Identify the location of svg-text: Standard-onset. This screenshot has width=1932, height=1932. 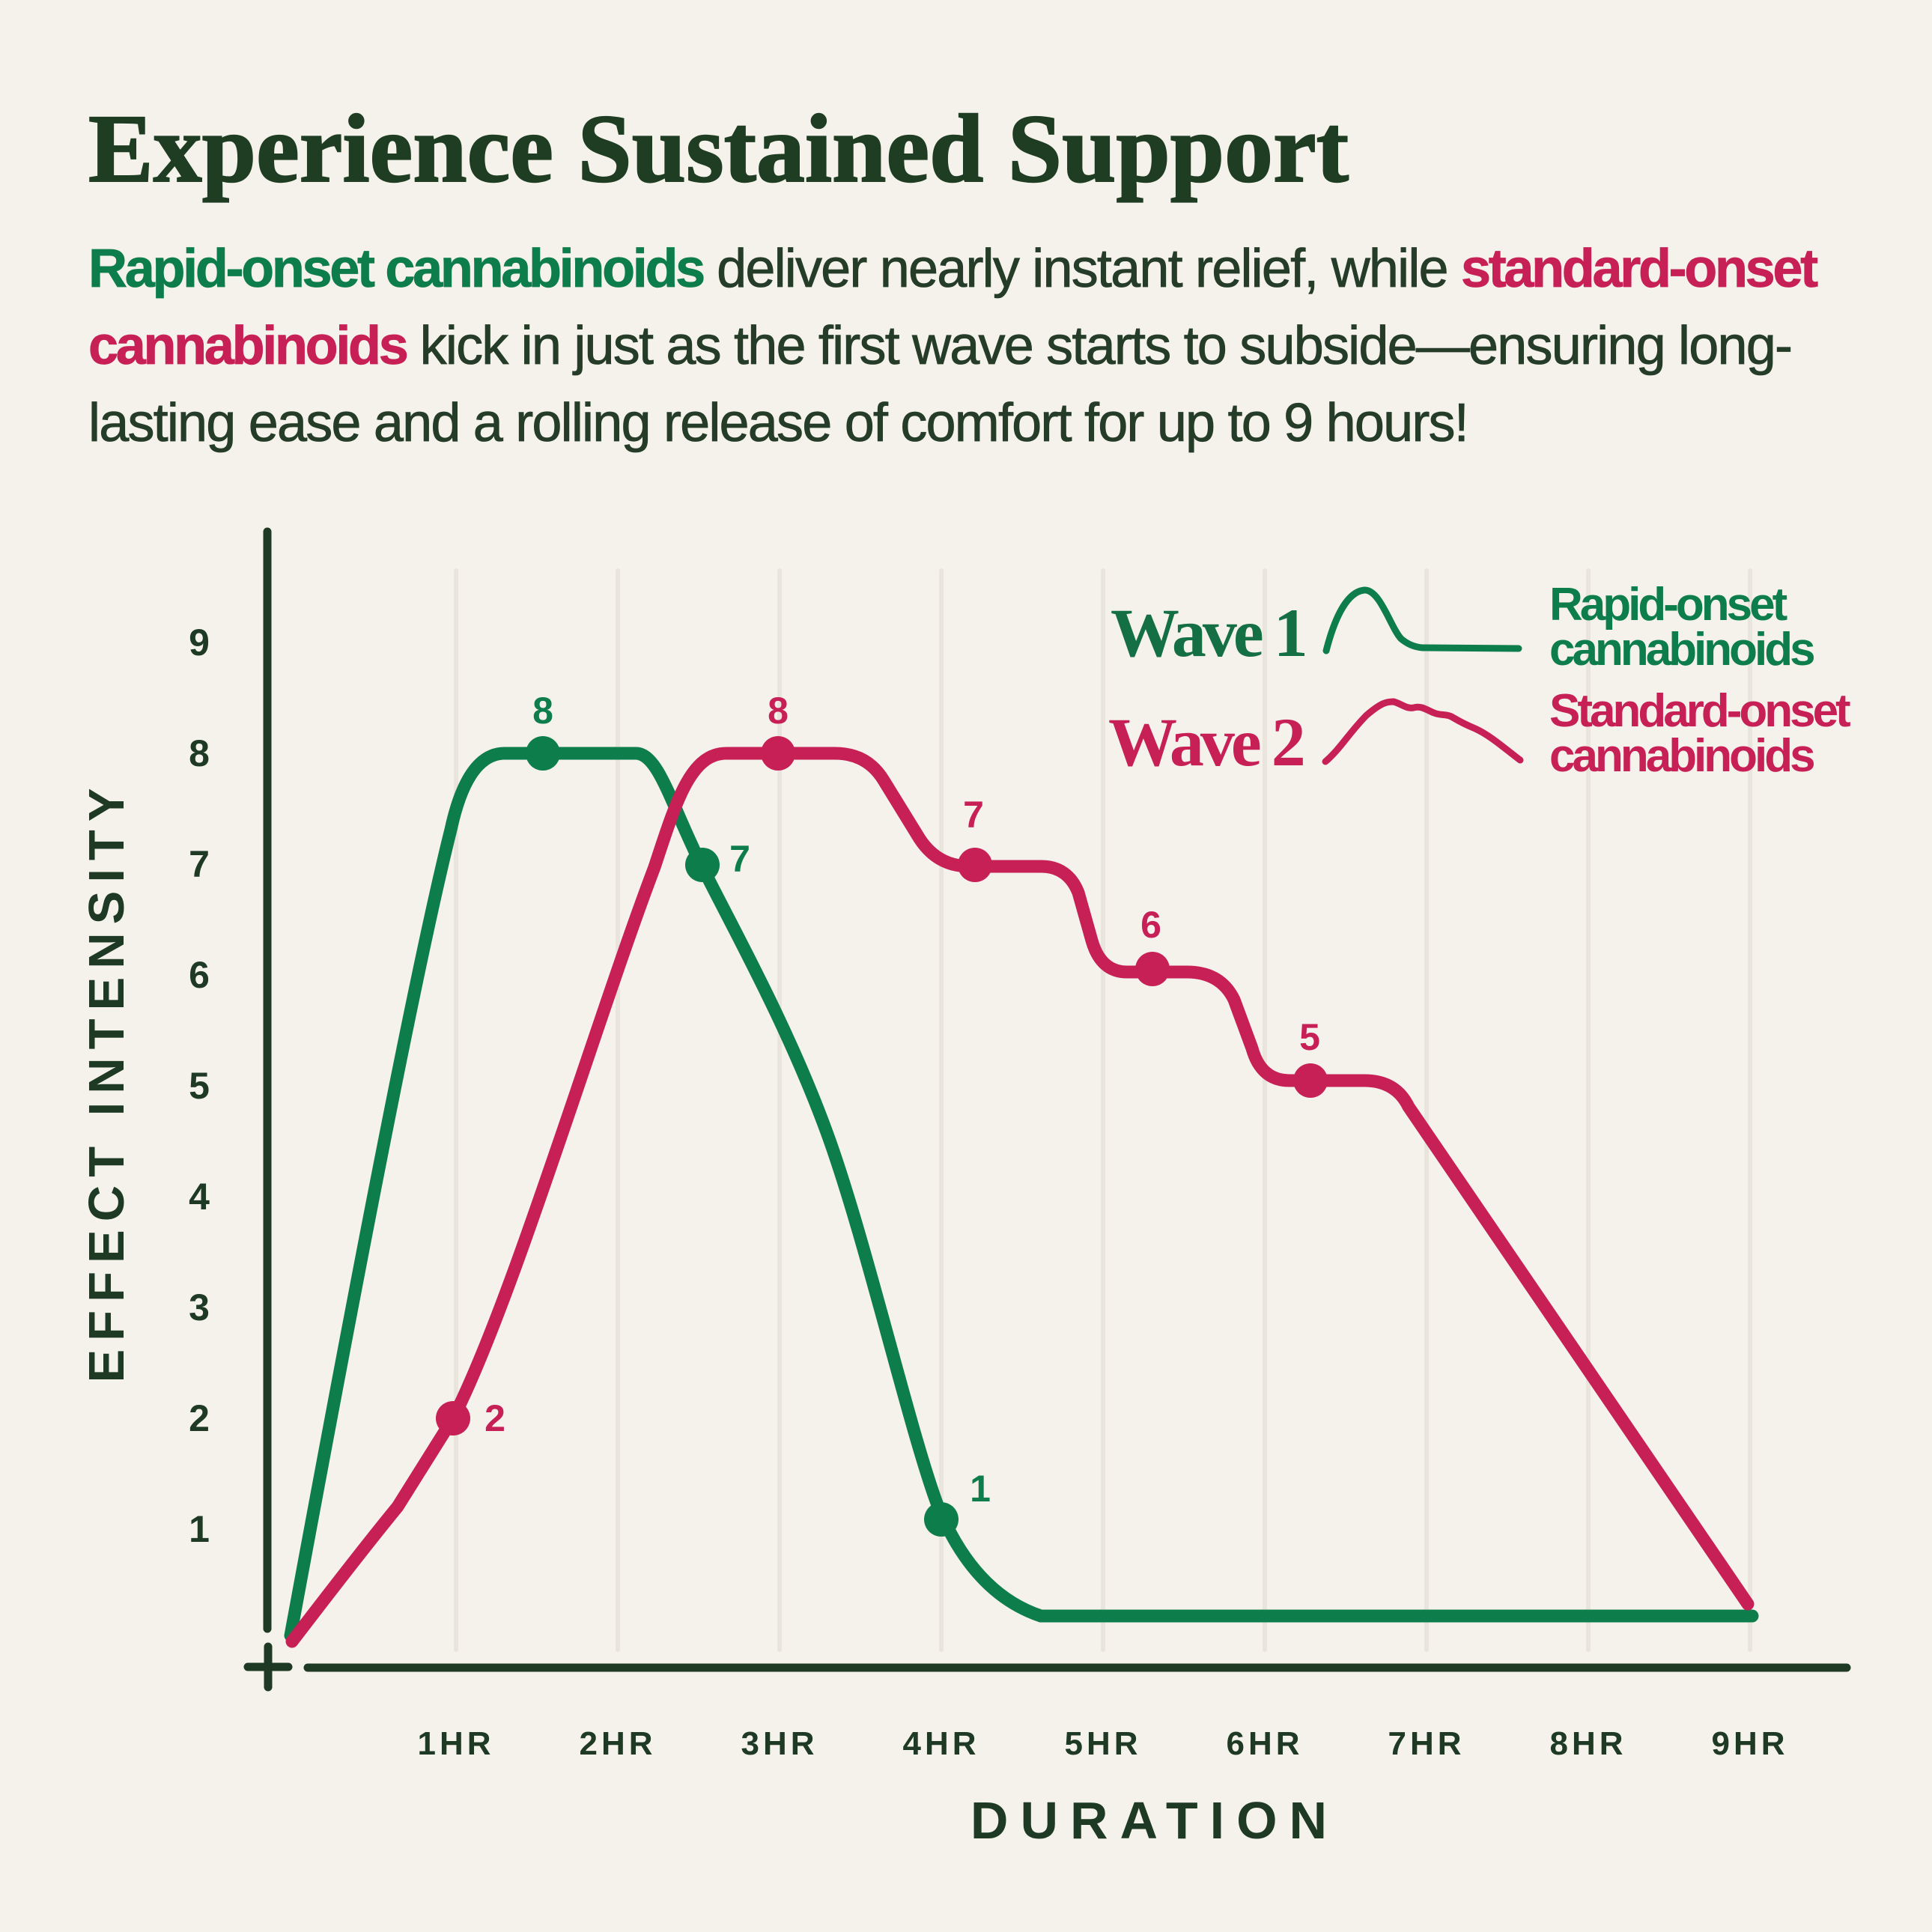
(1699, 711).